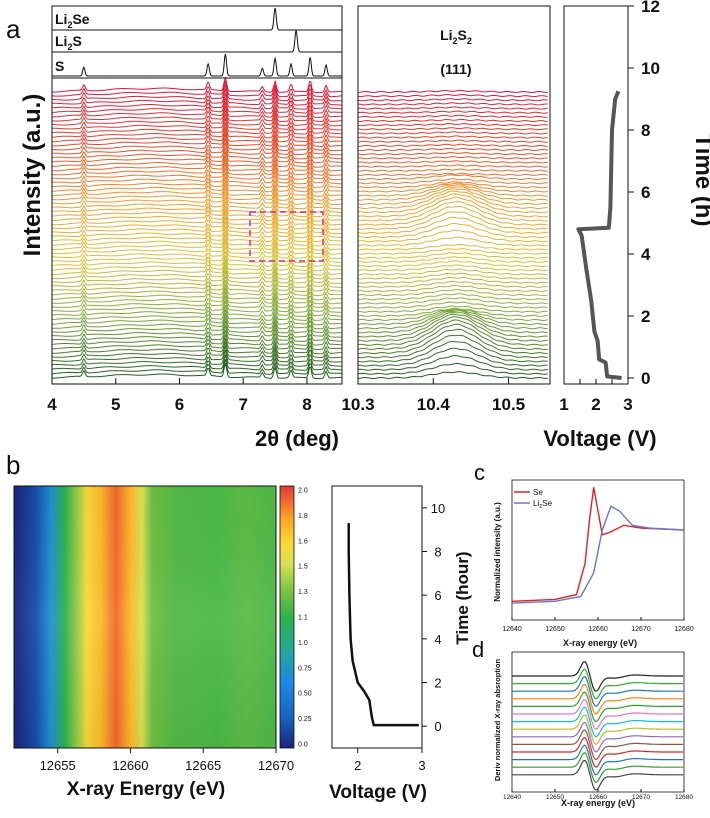  What do you see at coordinates (115, 404) in the screenshot?
I see `a-left-xtick-label: 5` at bounding box center [115, 404].